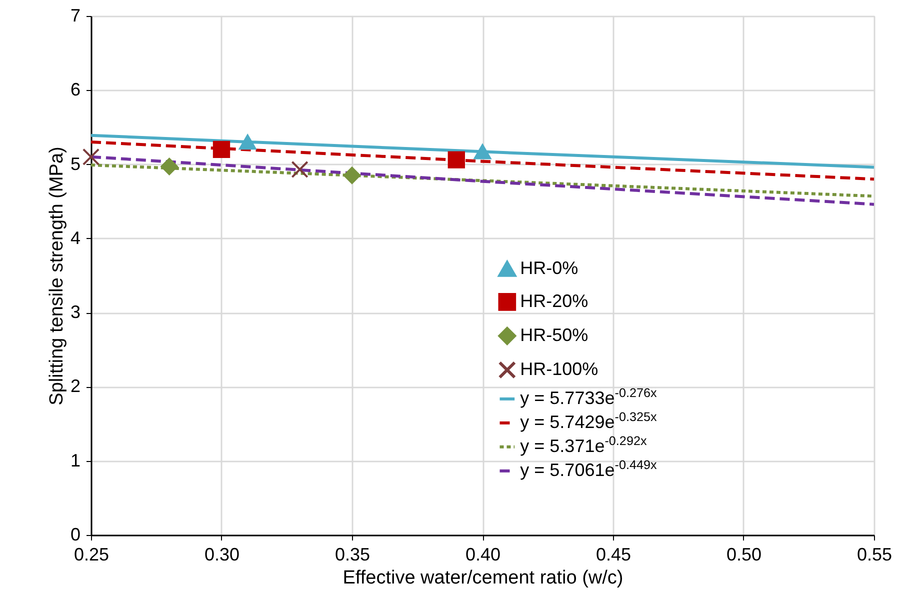 This screenshot has width=897, height=612. I want to click on x-tick-label: 0.45, so click(614, 554).